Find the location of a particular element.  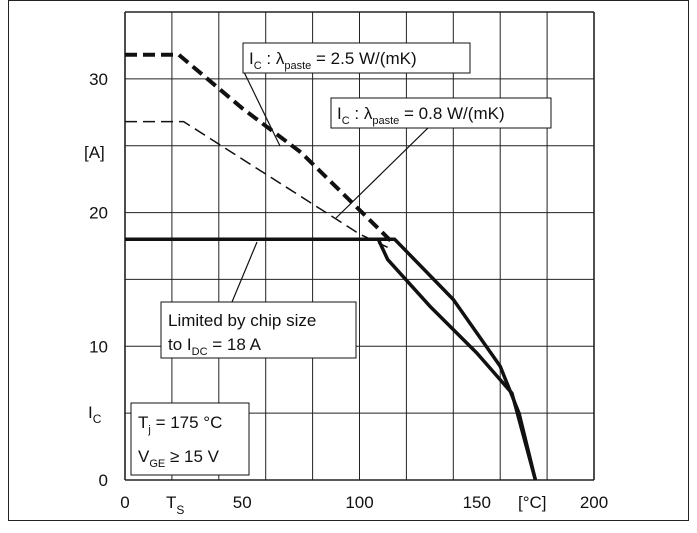

x-tick-label: 50 is located at coordinates (242, 502).